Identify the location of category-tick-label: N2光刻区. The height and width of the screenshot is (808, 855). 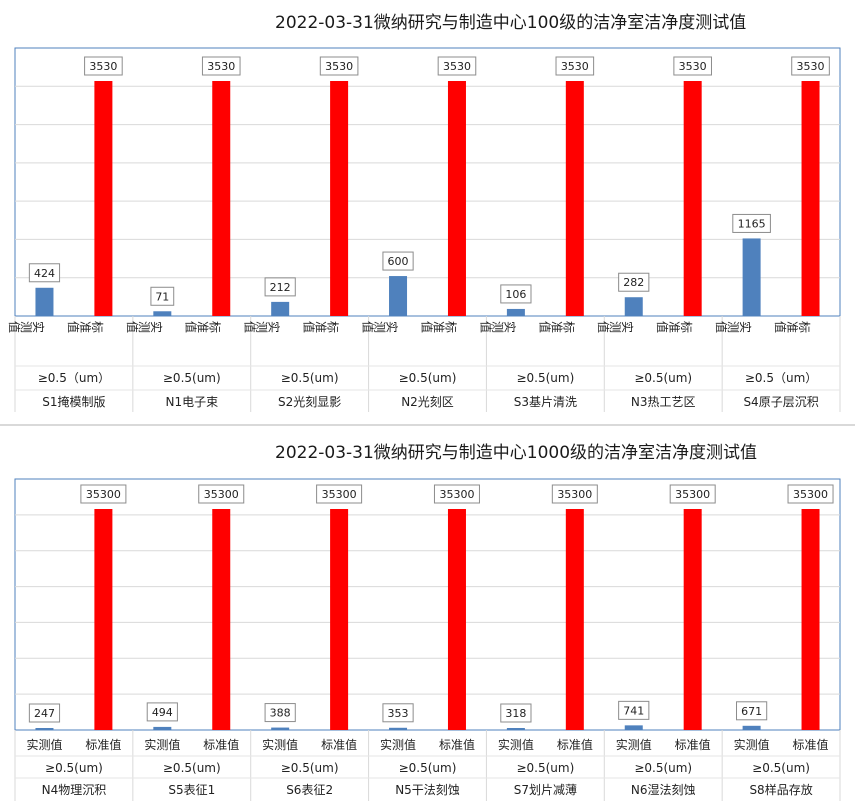
(427, 402).